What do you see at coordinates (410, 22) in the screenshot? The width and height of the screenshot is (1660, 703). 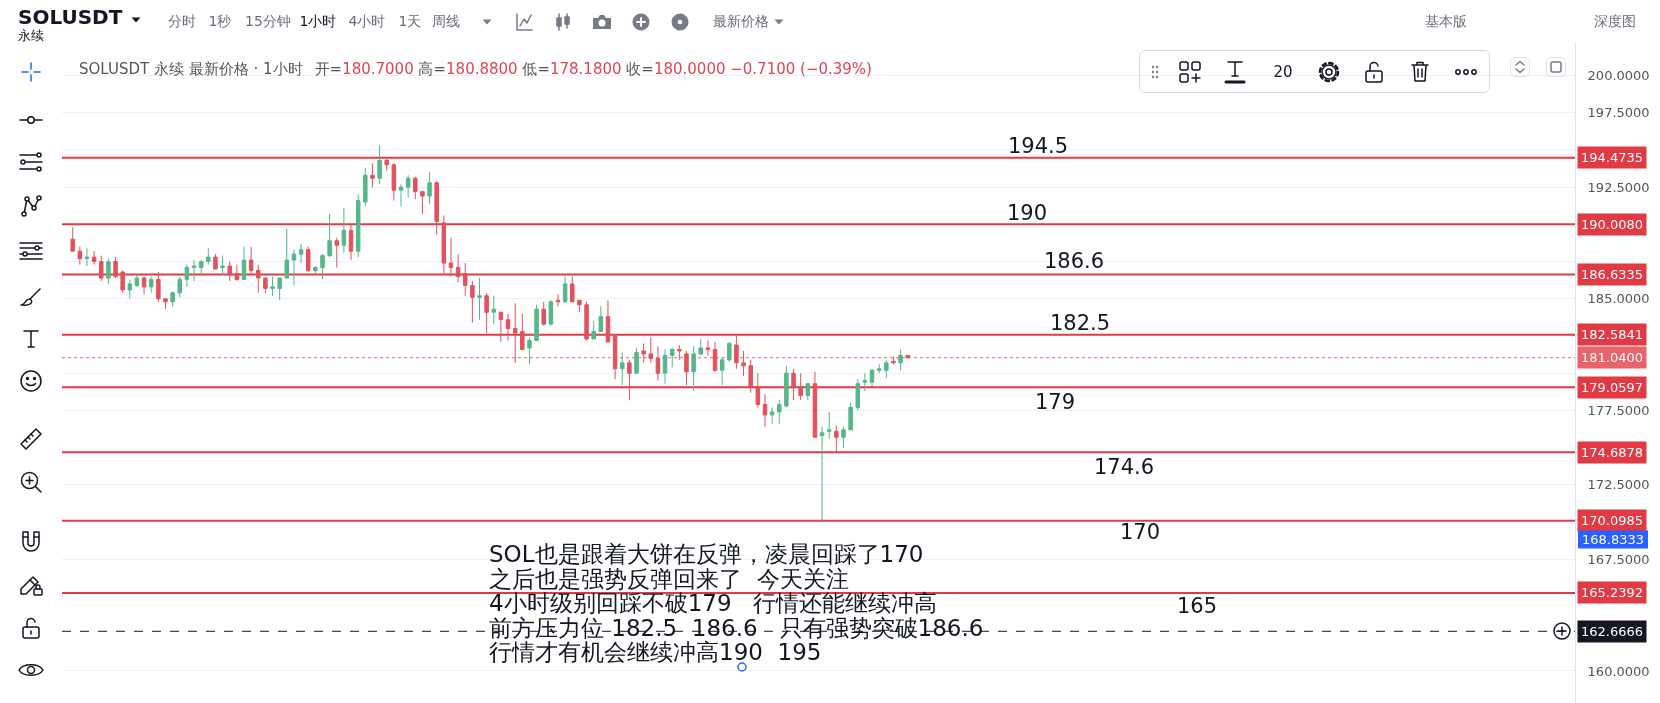 I see `text: 1天` at bounding box center [410, 22].